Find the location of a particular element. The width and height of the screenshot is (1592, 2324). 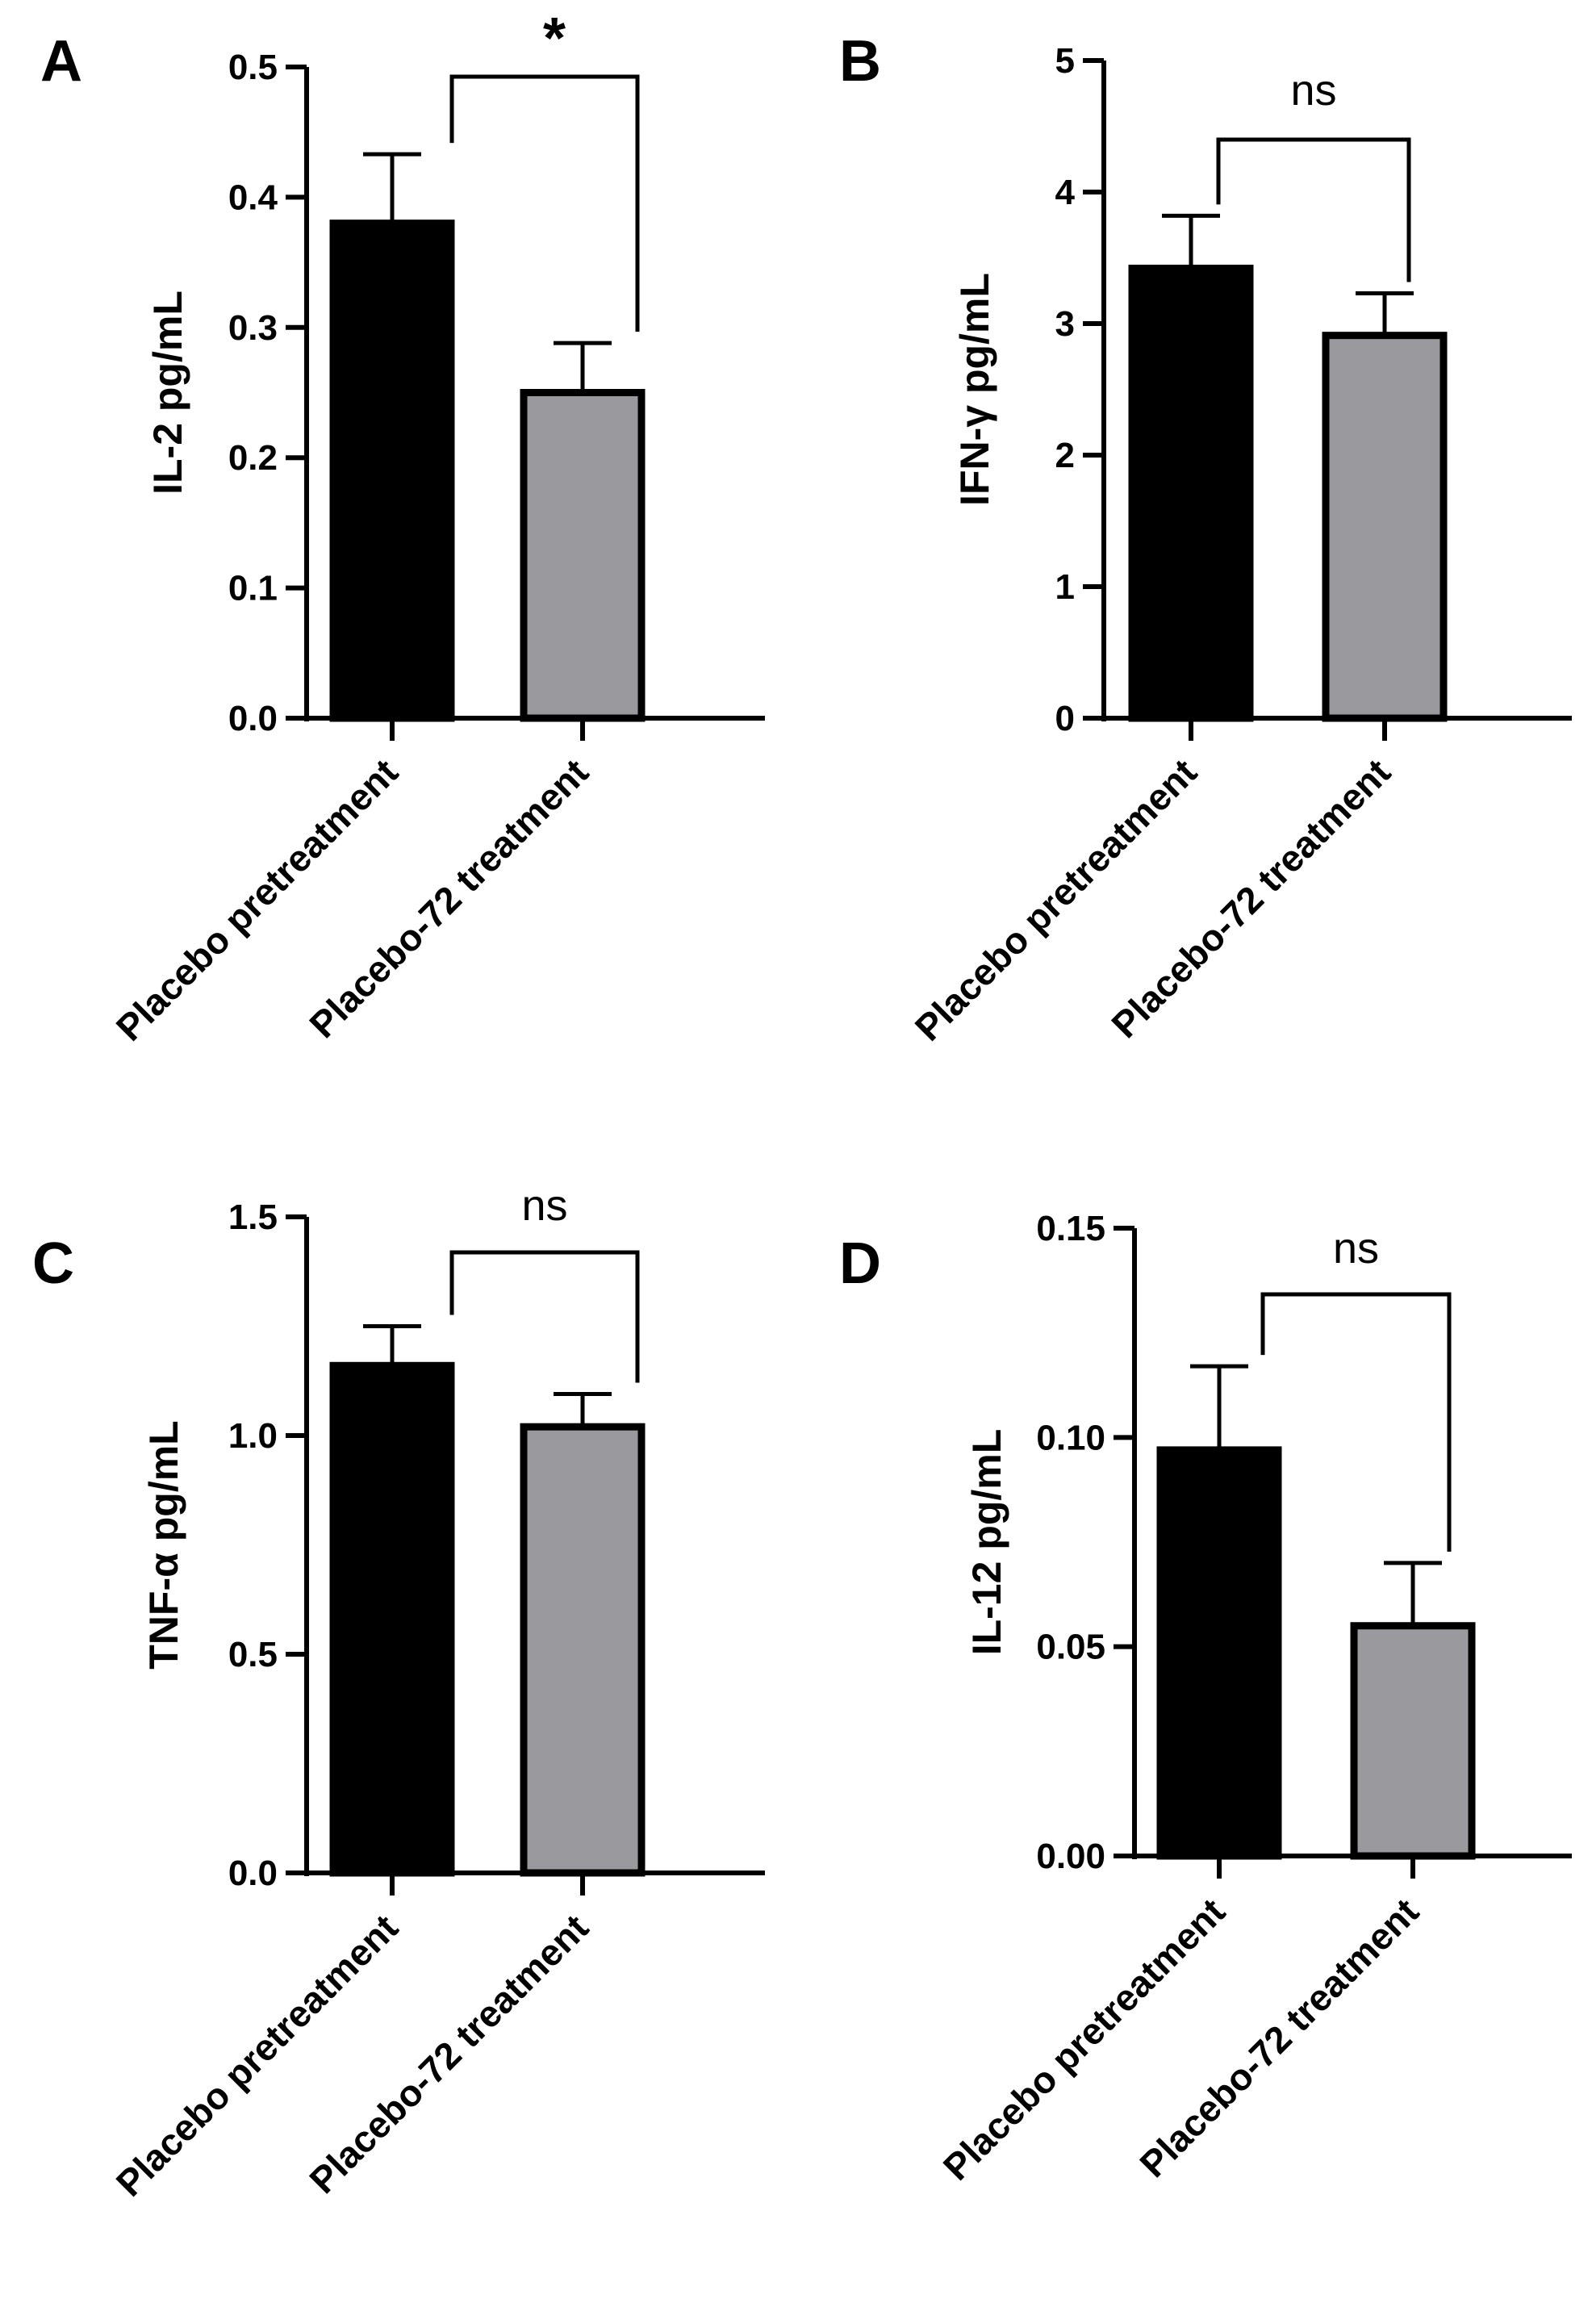

y-tick-label: 0.05 is located at coordinates (1070, 1647).